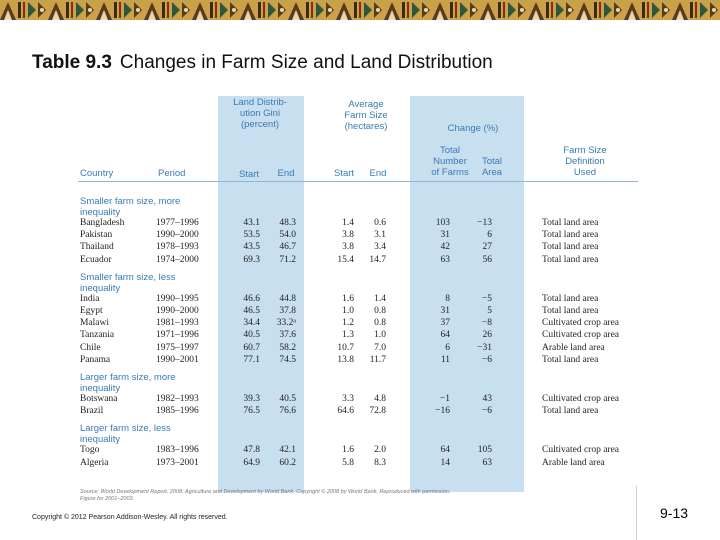 This screenshot has width=720, height=540. What do you see at coordinates (444, 399) in the screenshot?
I see `cell-change-farms: −1` at bounding box center [444, 399].